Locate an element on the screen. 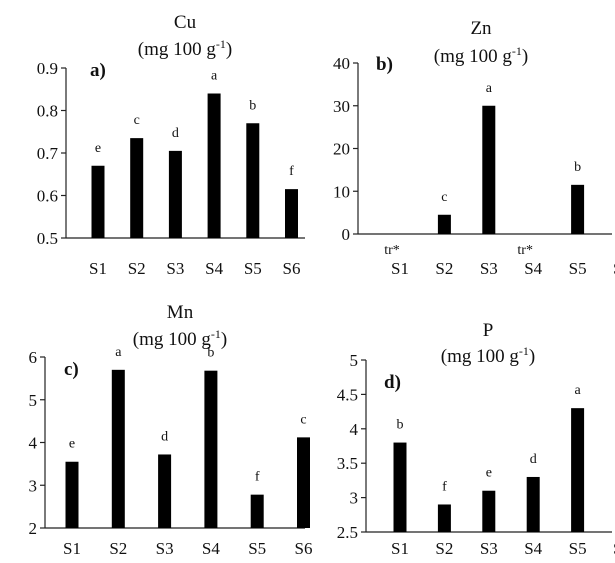 The width and height of the screenshot is (615, 563). panel-b-x-tick-label-S5: S5 is located at coordinates (578, 268).